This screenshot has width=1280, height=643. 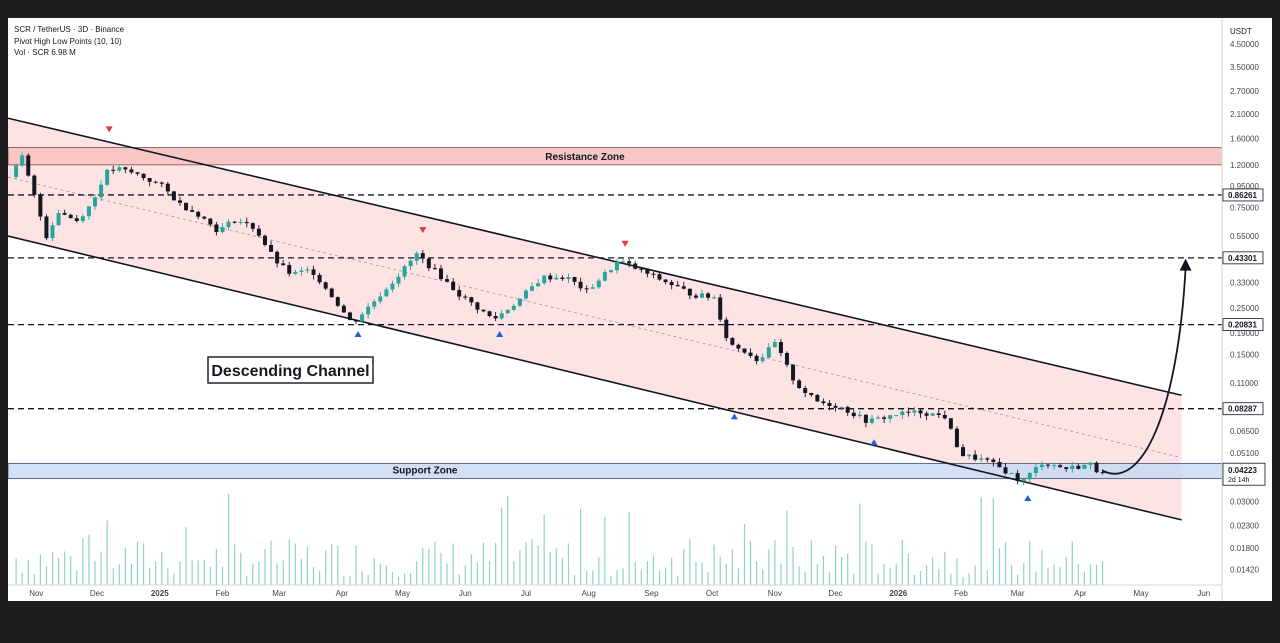 I want to click on indicator-line: Pivot High Low Points (10, 10), so click(x=68, y=41).